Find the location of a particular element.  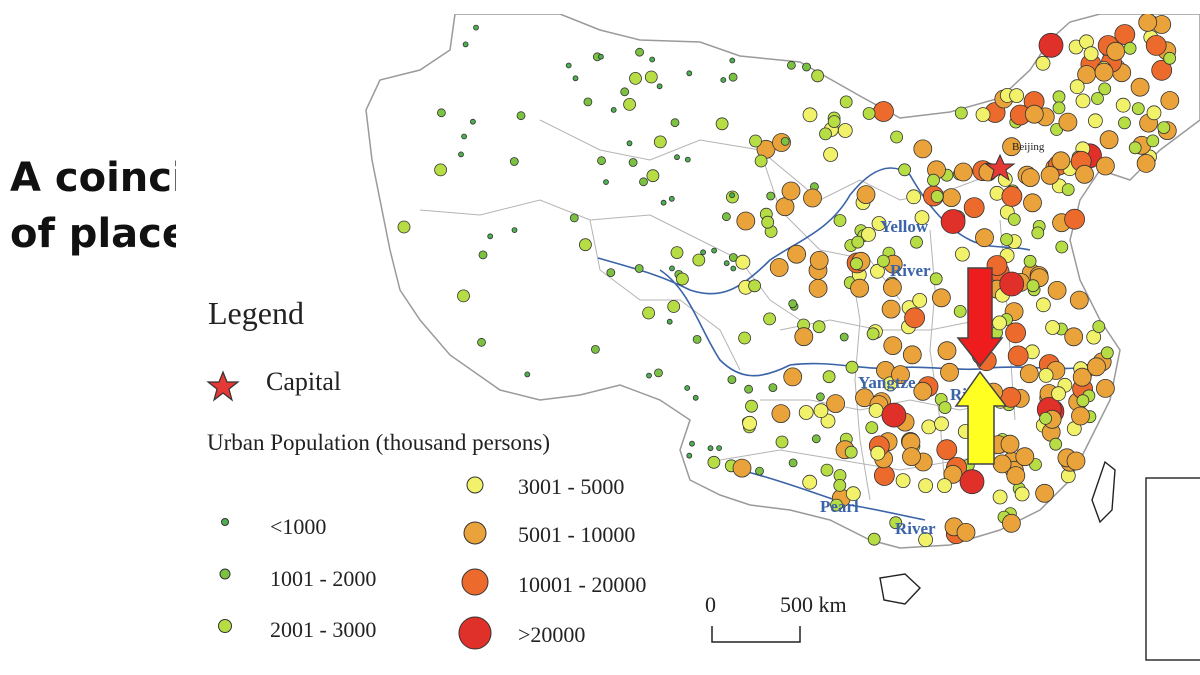

legend-label-2001-3000: 2001 - 3000 is located at coordinates (323, 629).